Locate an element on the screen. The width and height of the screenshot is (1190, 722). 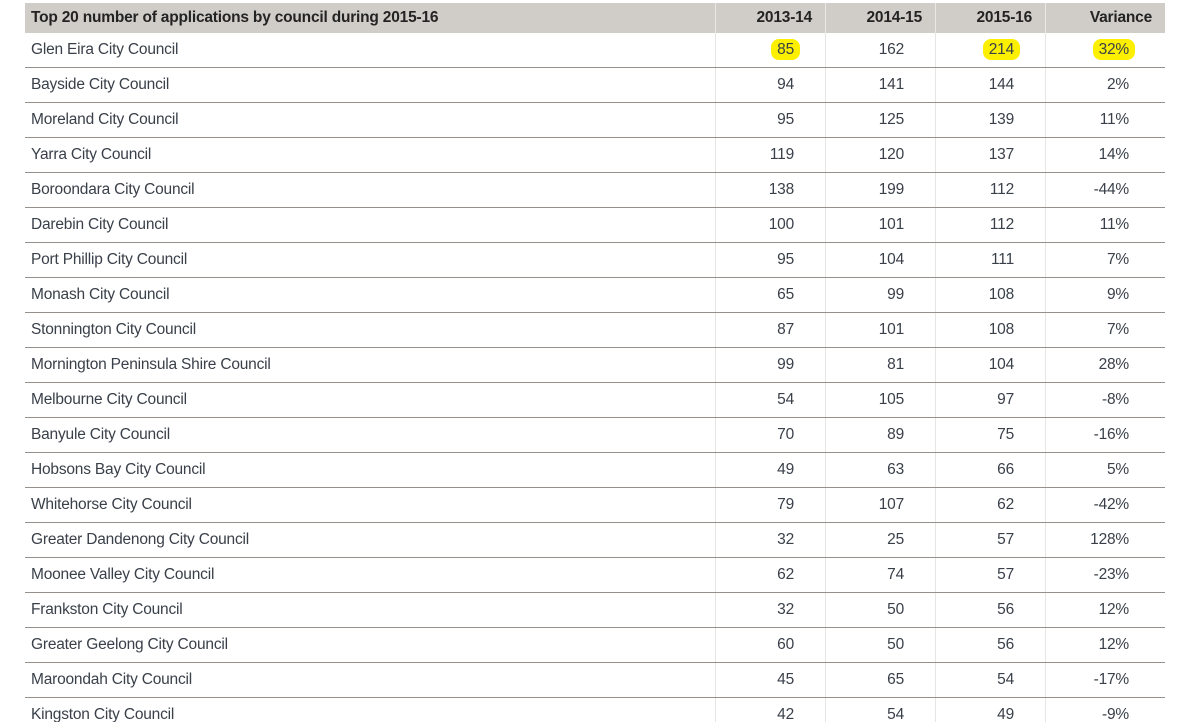
table-row: Moreland City Council 95 125 139 11% is located at coordinates (595, 120).